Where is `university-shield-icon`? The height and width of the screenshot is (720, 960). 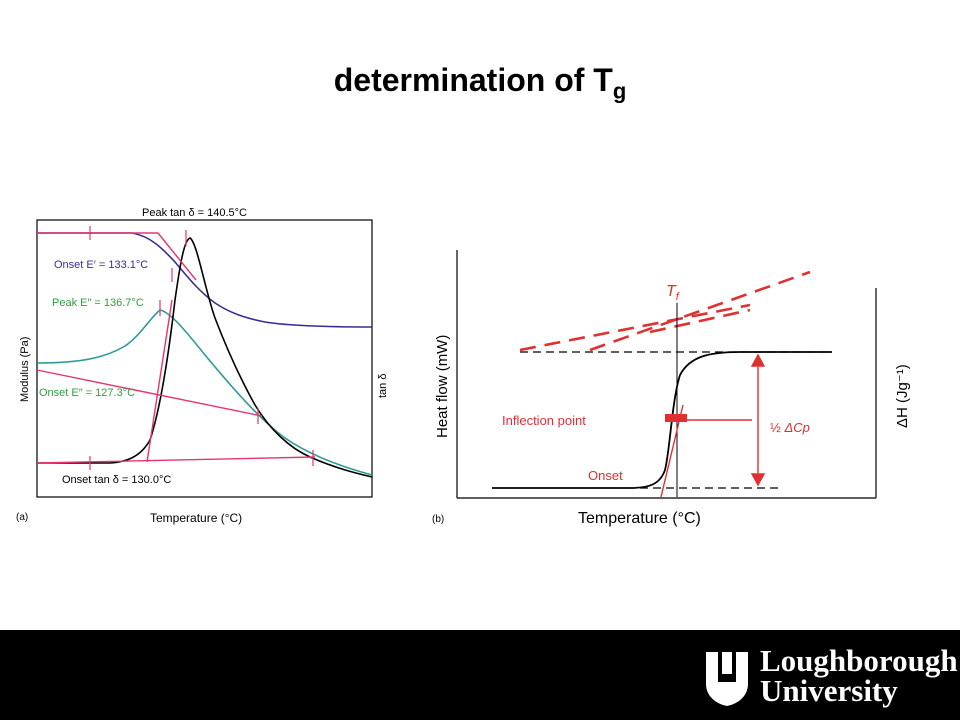 university-shield-icon is located at coordinates (727, 679).